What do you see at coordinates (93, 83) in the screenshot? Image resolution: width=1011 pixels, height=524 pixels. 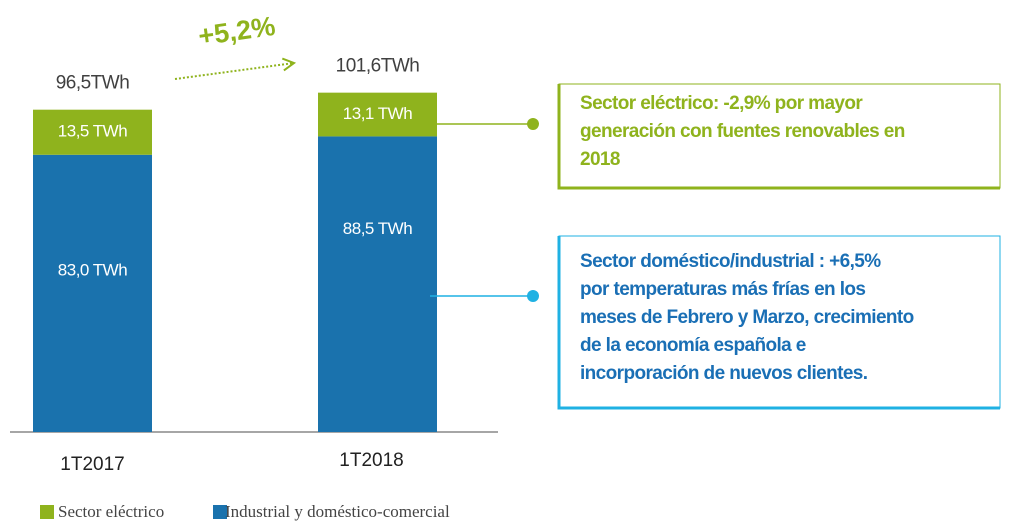 I see `total-label: 96,5TWh` at bounding box center [93, 83].